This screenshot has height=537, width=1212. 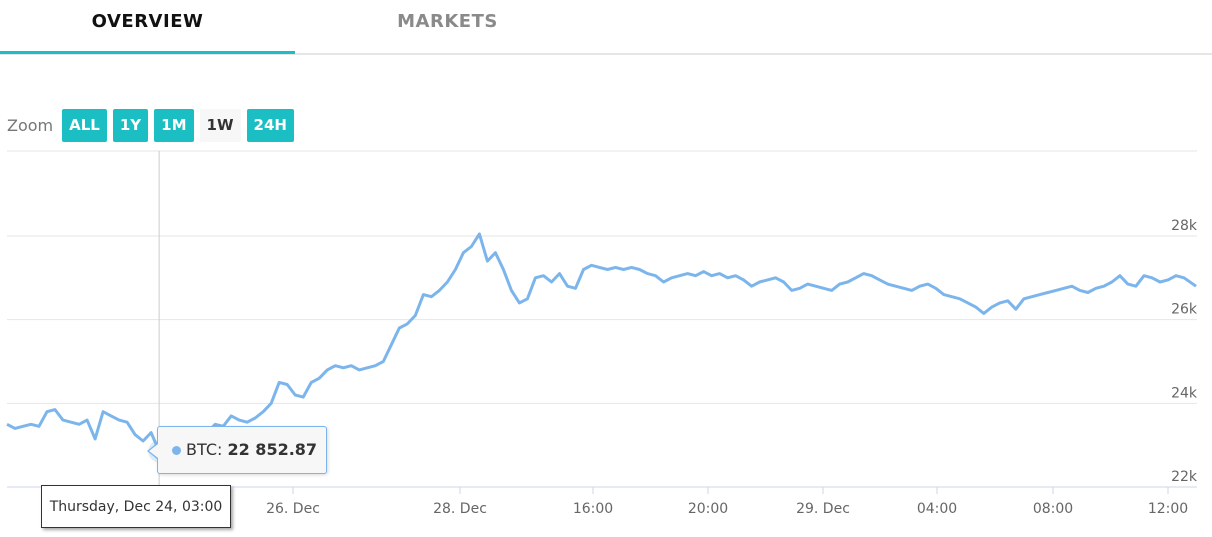 What do you see at coordinates (1184, 226) in the screenshot?
I see `y-tick-label: 28k` at bounding box center [1184, 226].